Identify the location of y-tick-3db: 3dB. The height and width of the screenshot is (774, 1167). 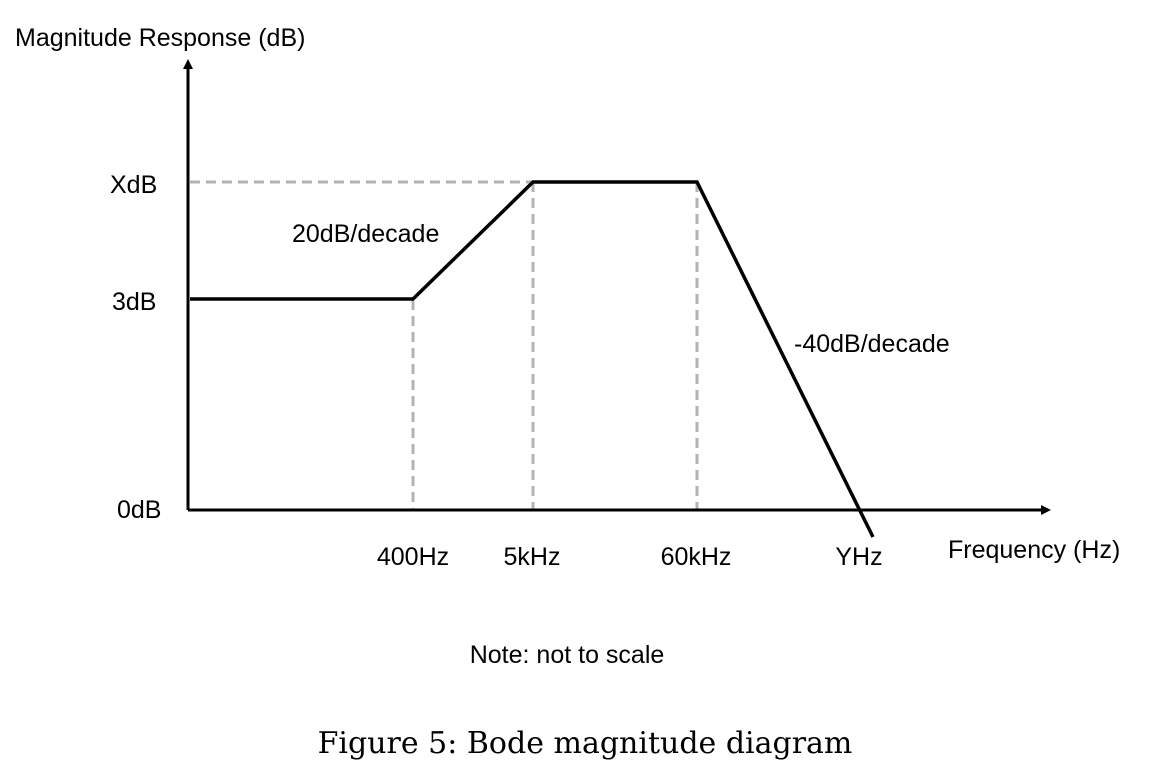
(134, 302).